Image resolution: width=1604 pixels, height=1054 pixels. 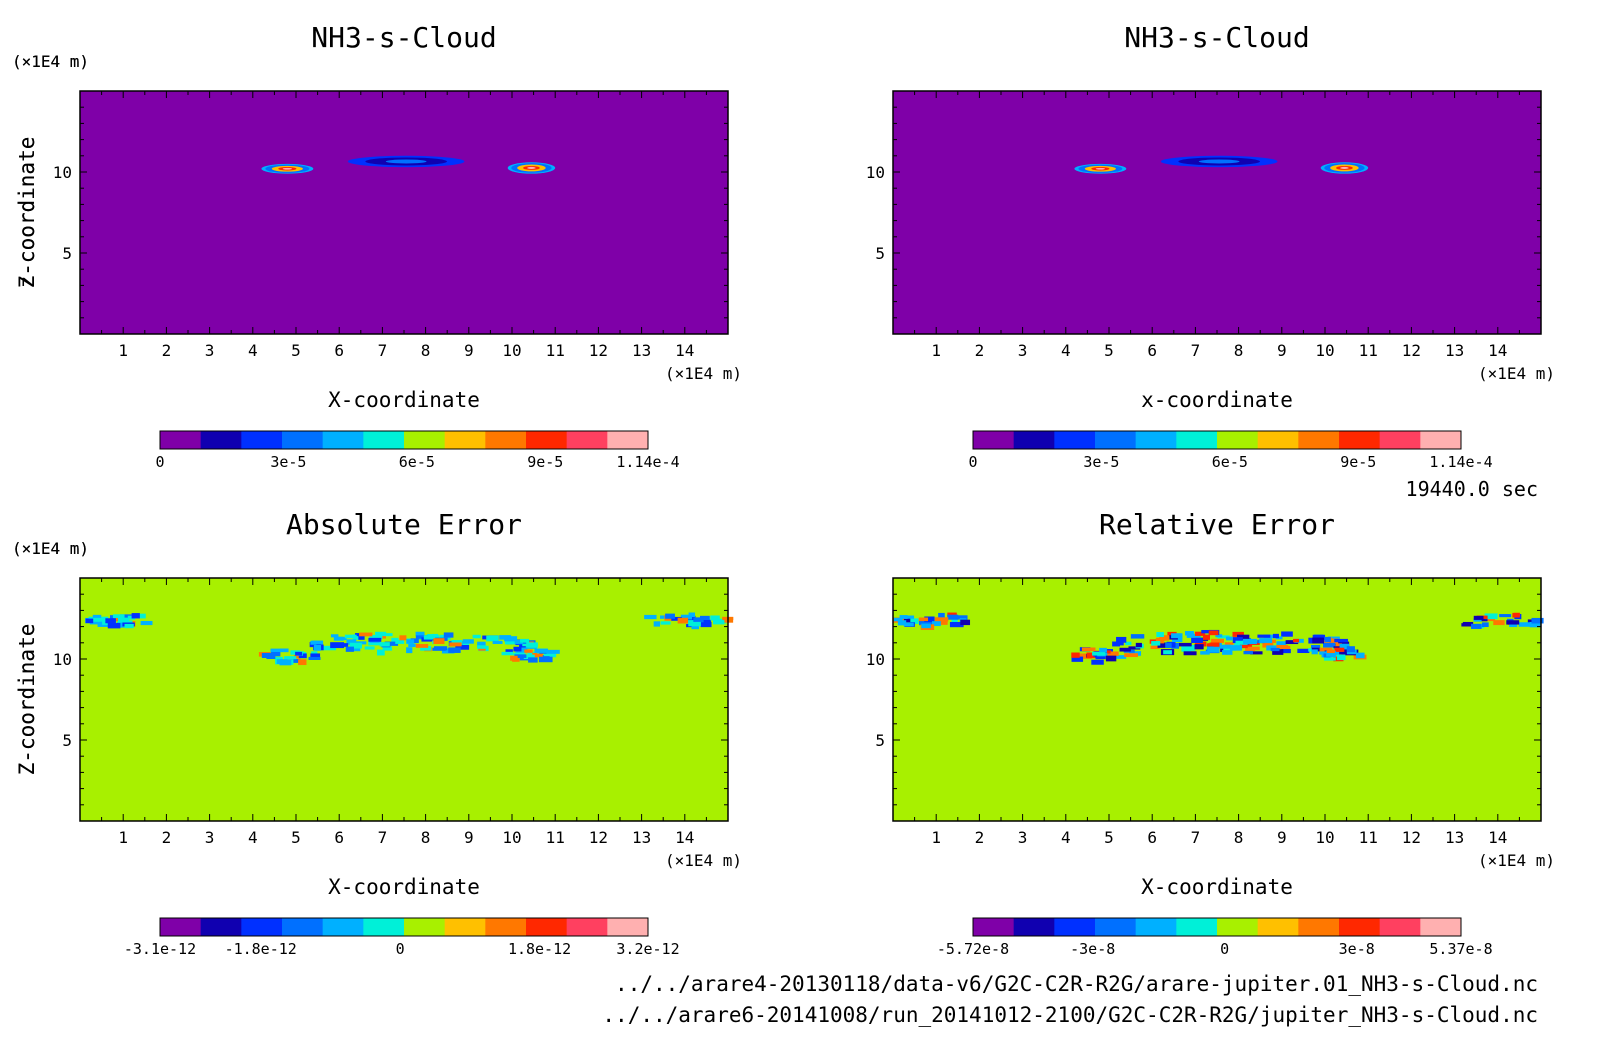 What do you see at coordinates (1217, 524) in the screenshot?
I see `panel-title: Relative Error` at bounding box center [1217, 524].